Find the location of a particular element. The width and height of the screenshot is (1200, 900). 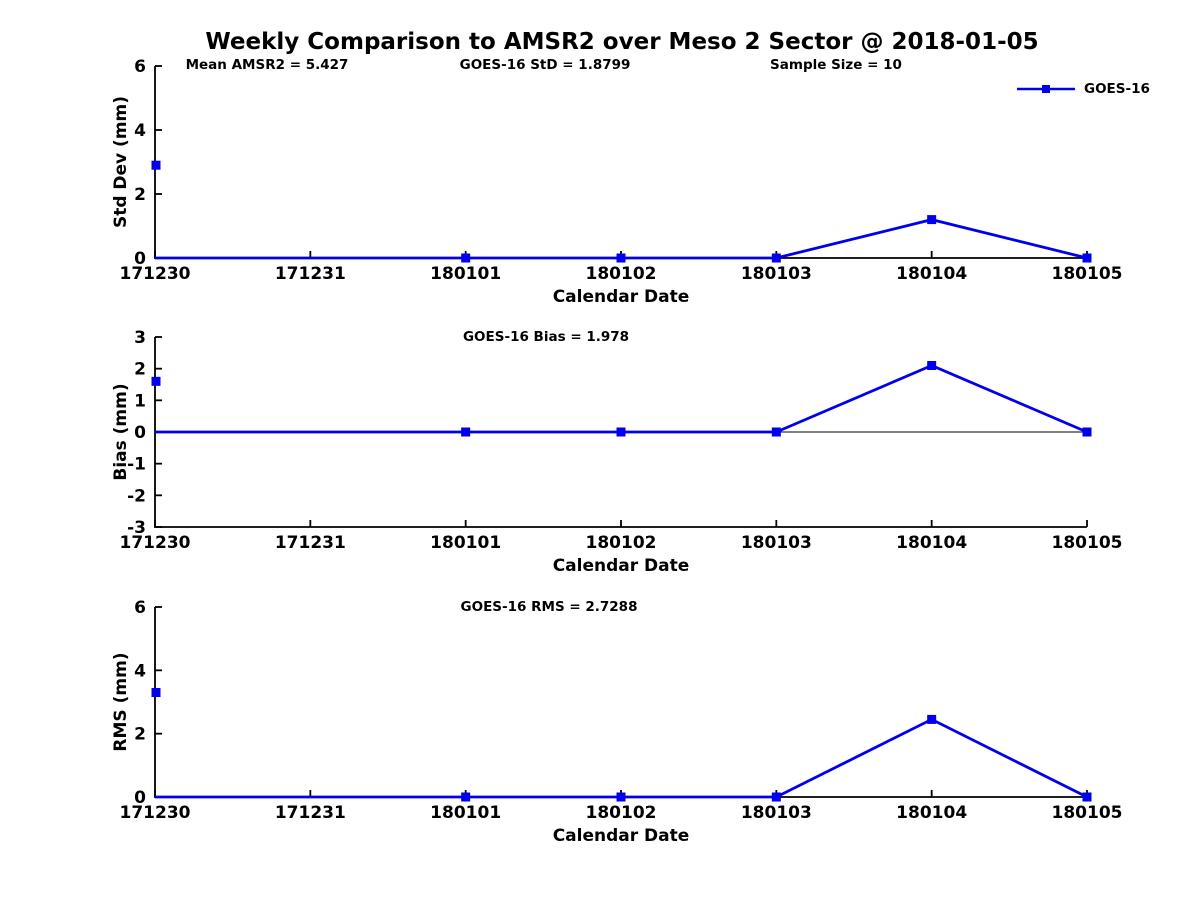

legend: GOES-16 is located at coordinates (1083, 89).